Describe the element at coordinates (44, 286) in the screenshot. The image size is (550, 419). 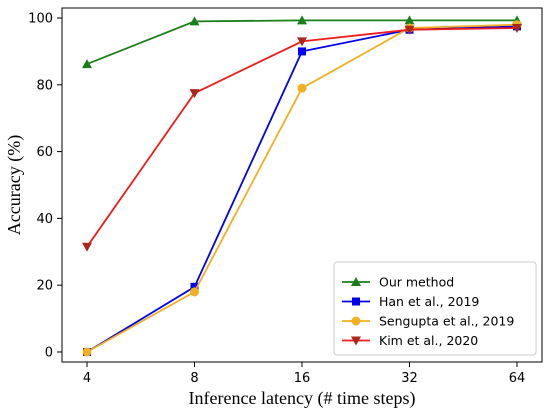
I see `y-tick-label: 20` at that location.